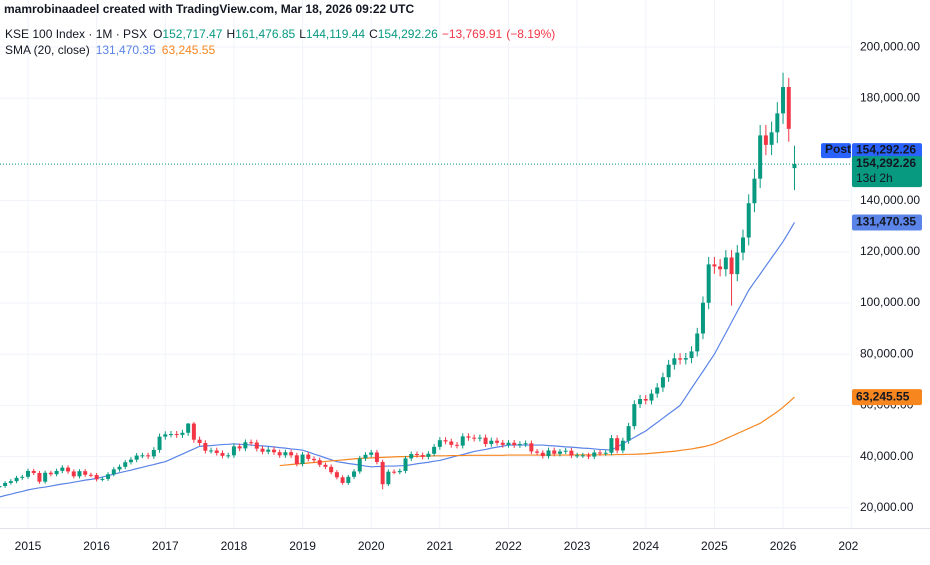  I want to click on y-tick-label: 140,000.00, so click(890, 200).